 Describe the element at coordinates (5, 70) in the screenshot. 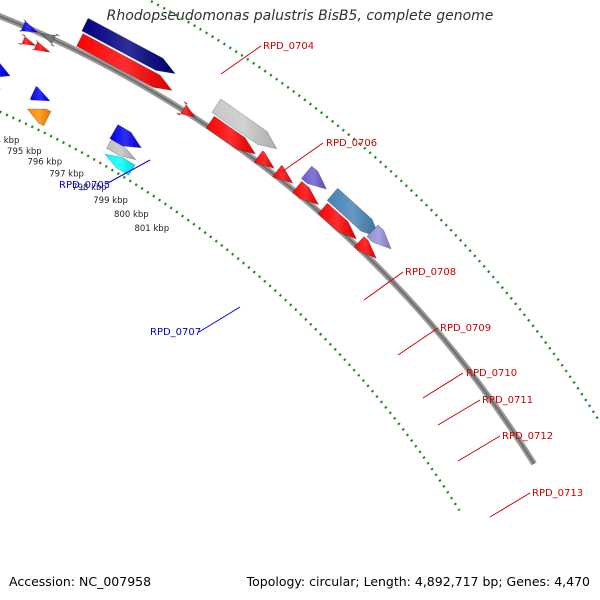

I see `feature-blue-left-1-gloss` at that location.